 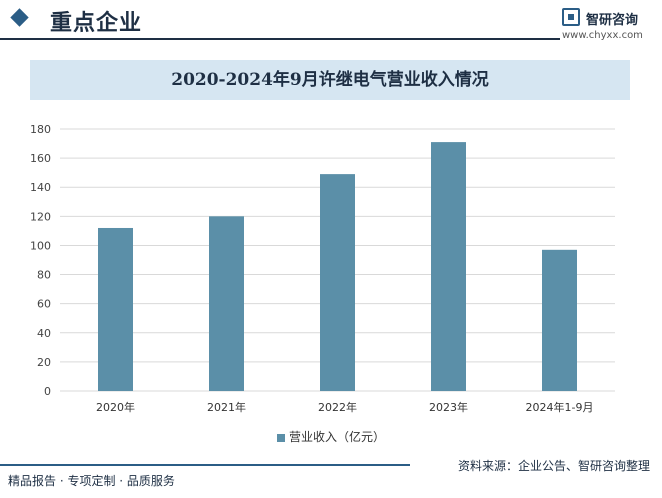 I want to click on y-tick-label: 100, so click(x=40, y=245).